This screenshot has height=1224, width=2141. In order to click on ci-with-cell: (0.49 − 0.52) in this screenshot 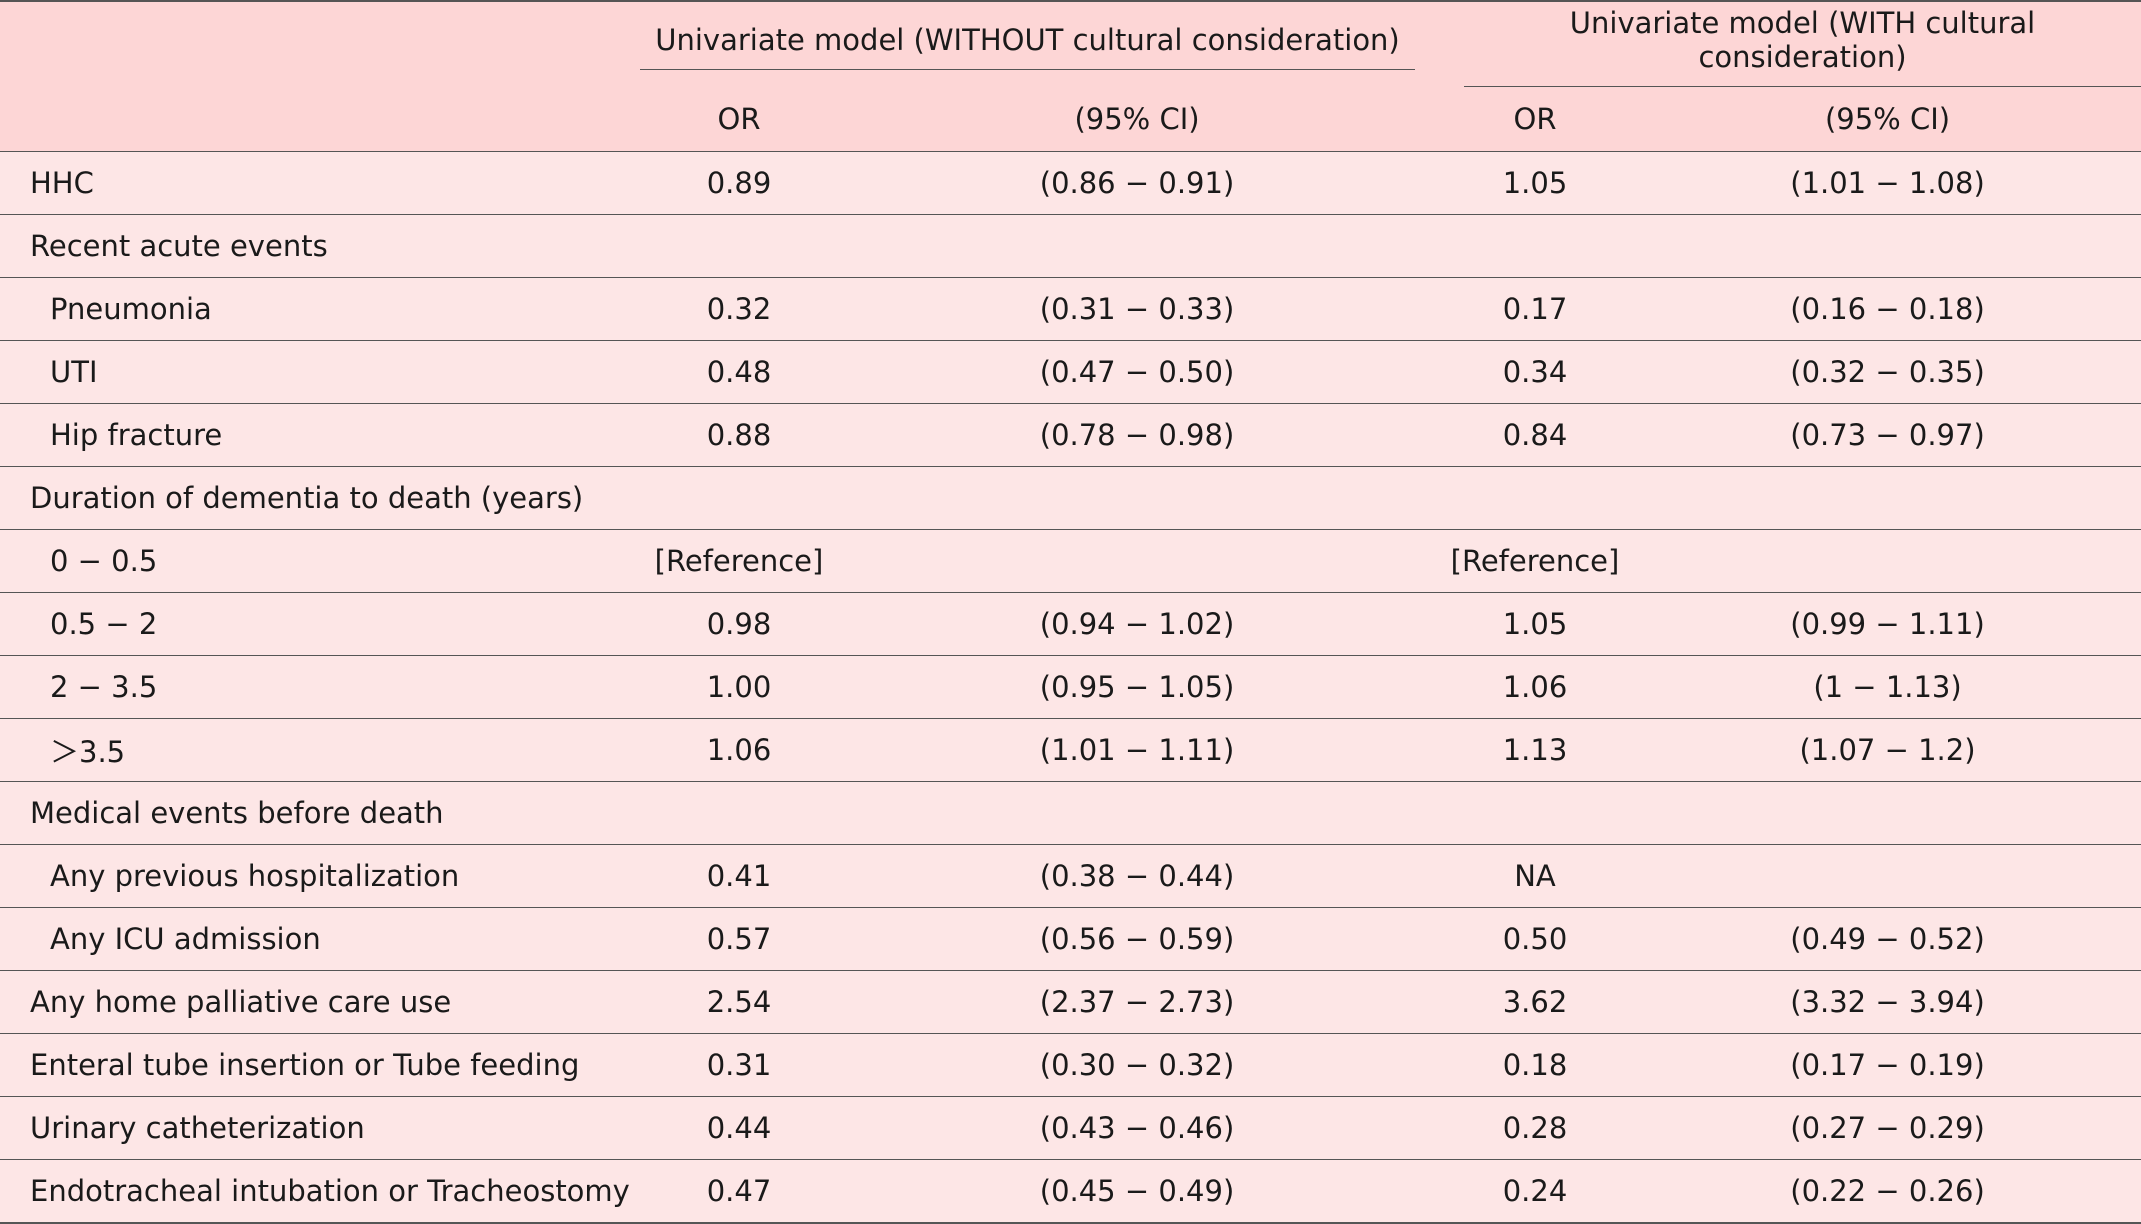, I will do `click(1887, 939)`.